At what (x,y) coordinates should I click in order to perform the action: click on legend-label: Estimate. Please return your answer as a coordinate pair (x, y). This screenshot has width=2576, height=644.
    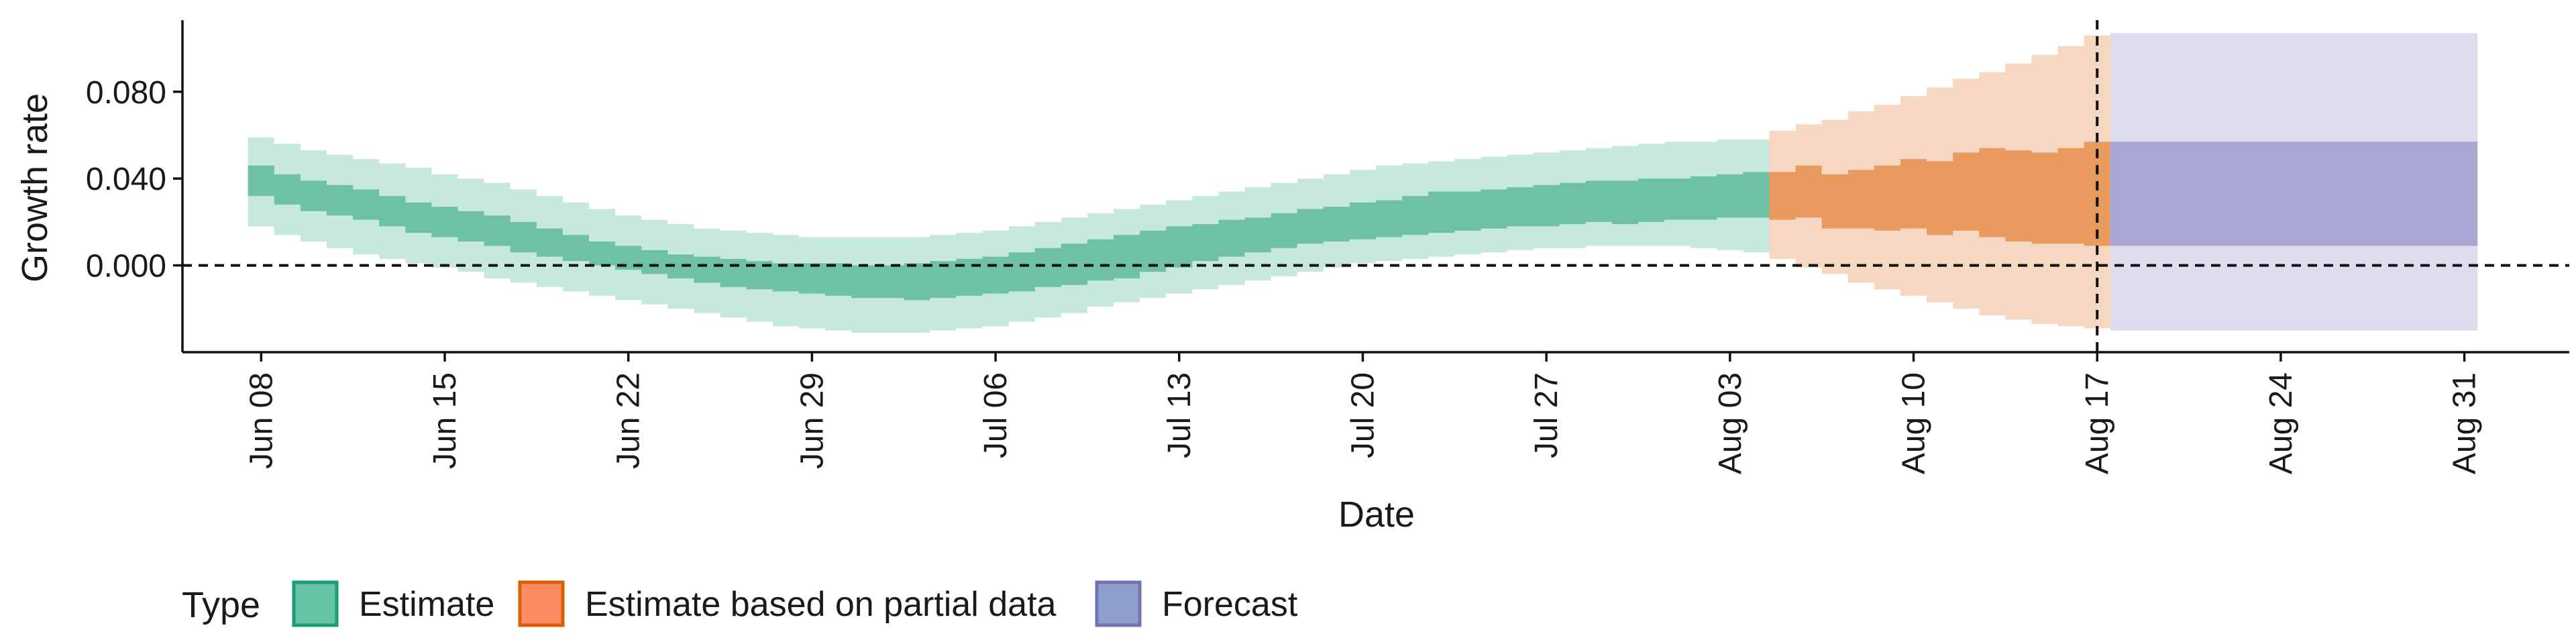
    Looking at the image, I should click on (426, 604).